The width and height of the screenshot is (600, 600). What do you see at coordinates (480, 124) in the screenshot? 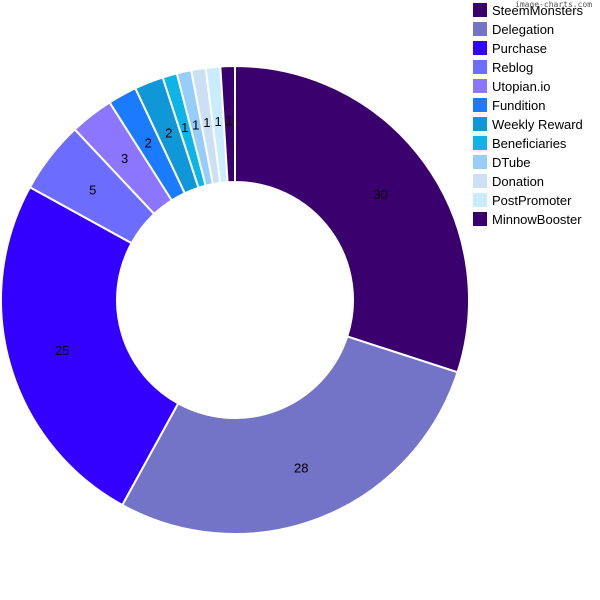
I see `legend-swatch-weekly-reward` at bounding box center [480, 124].